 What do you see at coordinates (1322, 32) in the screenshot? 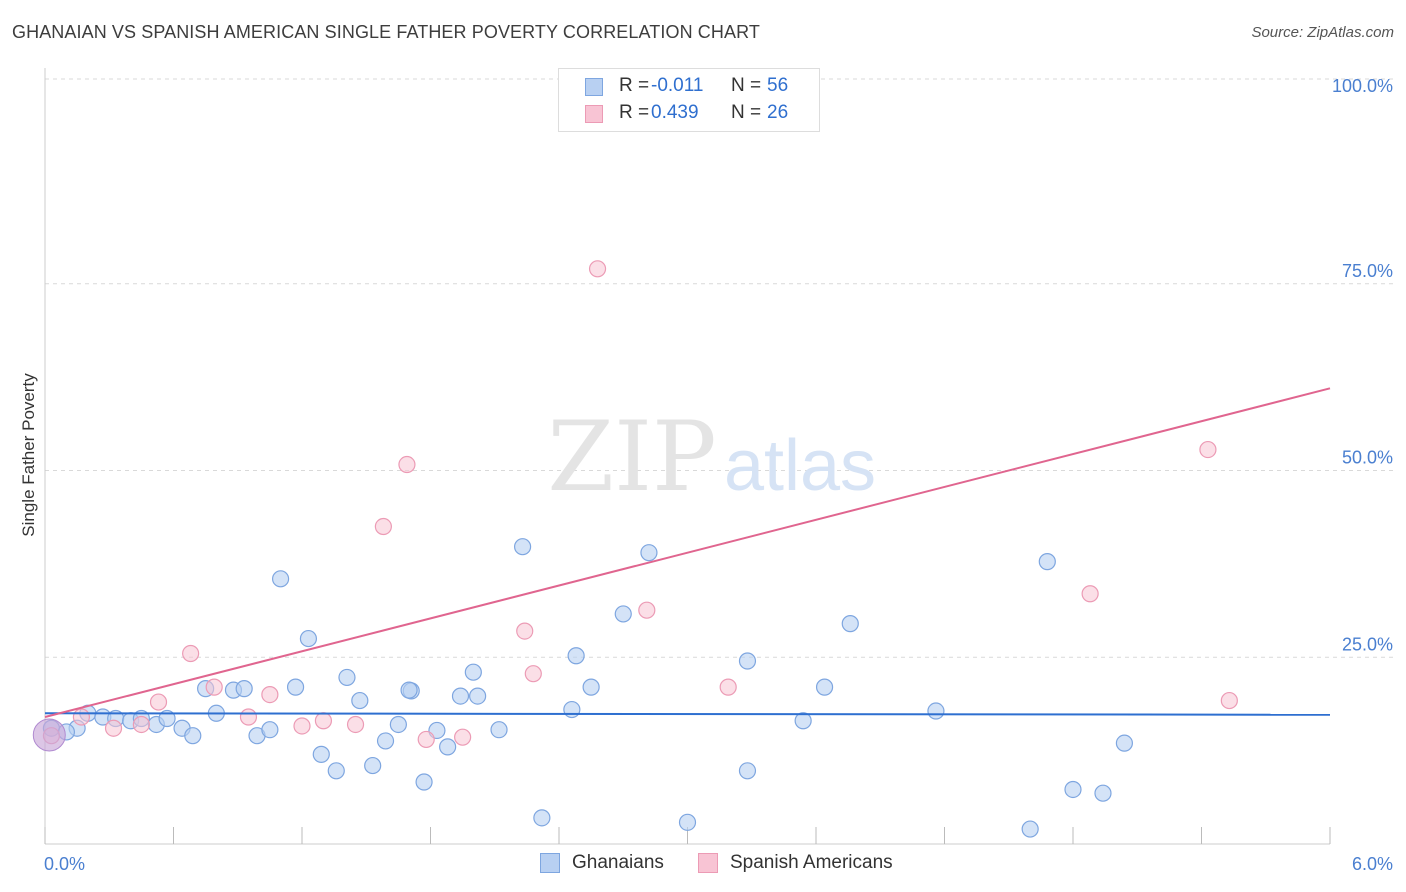
I see `source-label: Source: ZipAtlas.com` at bounding box center [1322, 32].